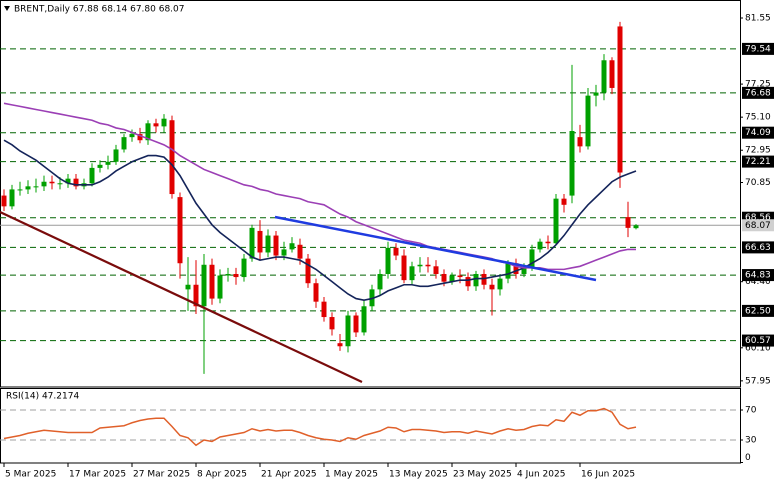  What do you see at coordinates (289, 475) in the screenshot?
I see `x-tick-label: 21 Apr 2025` at bounding box center [289, 475].